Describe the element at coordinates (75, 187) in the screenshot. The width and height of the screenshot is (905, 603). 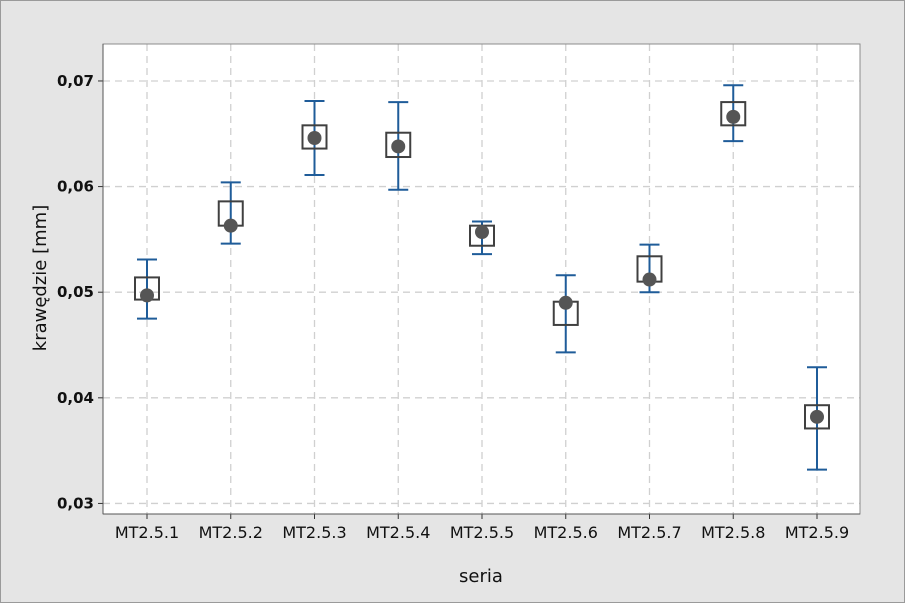
I see `y-tick-label: 0,06` at that location.